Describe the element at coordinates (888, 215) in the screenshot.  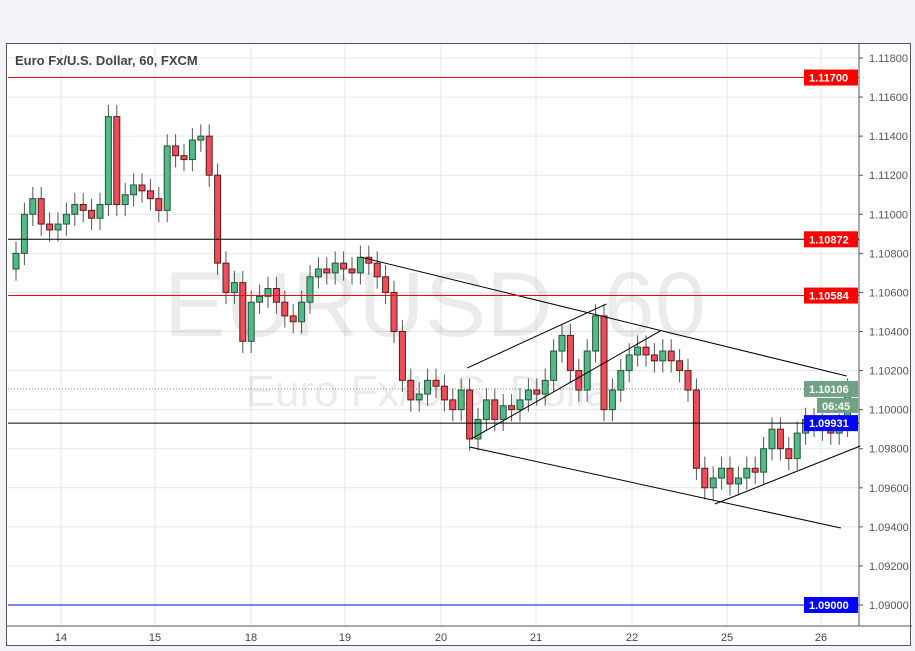
I see `y-tick-label: 1.11000` at that location.